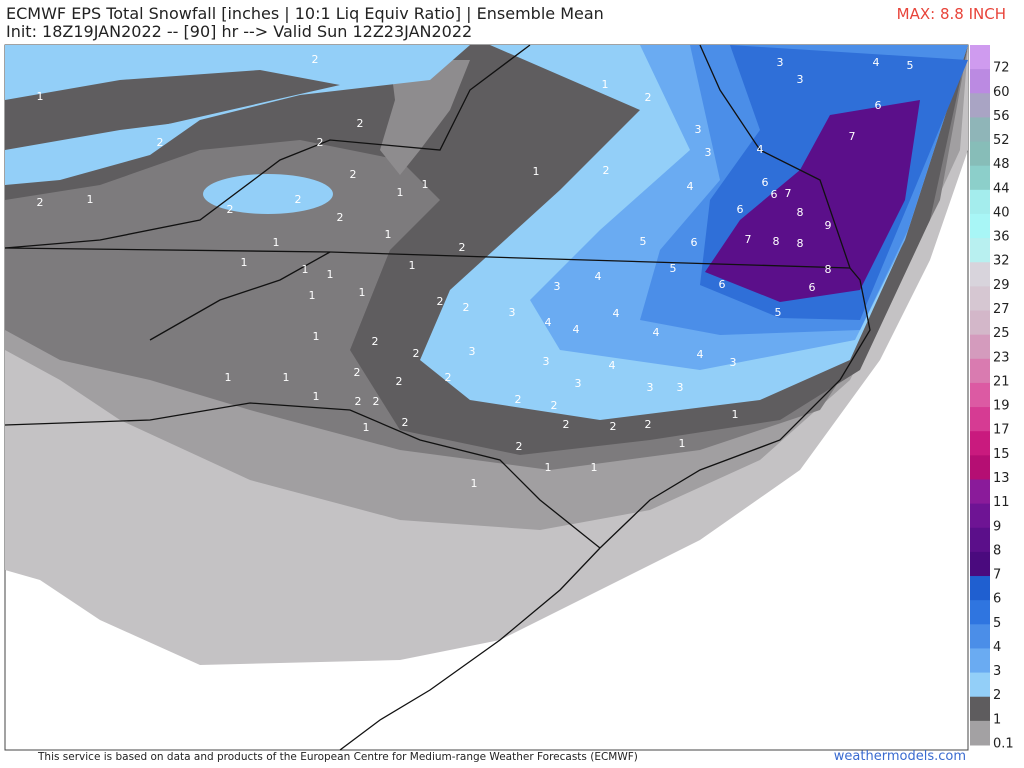  I want to click on colorbar-label: 44, so click(1001, 188).